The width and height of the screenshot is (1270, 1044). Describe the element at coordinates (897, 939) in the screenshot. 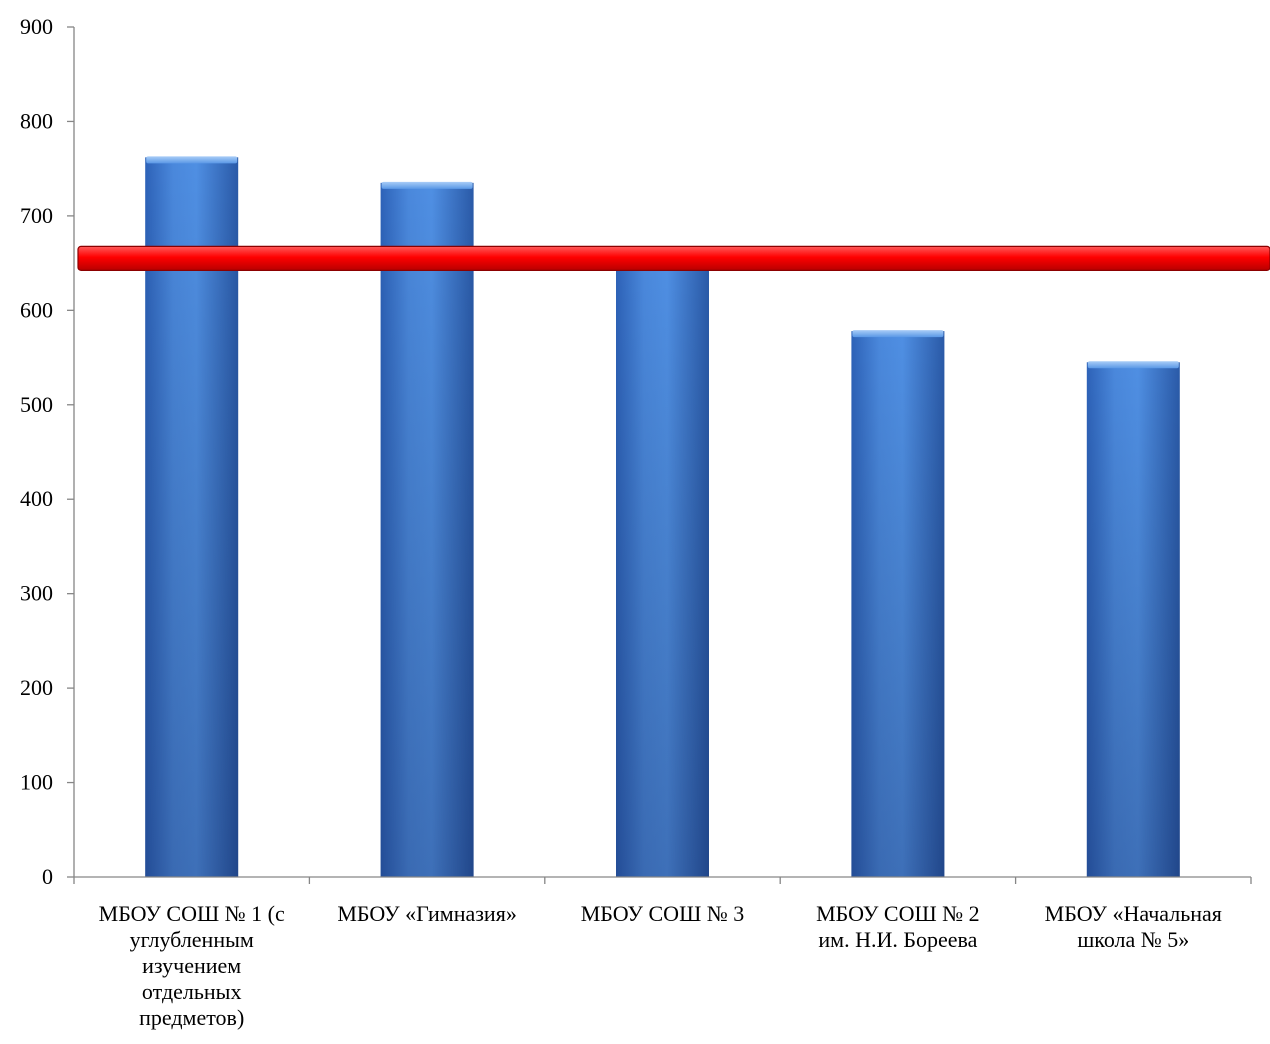

I see `x-category-label-line: им. Н.И. Бореева` at that location.